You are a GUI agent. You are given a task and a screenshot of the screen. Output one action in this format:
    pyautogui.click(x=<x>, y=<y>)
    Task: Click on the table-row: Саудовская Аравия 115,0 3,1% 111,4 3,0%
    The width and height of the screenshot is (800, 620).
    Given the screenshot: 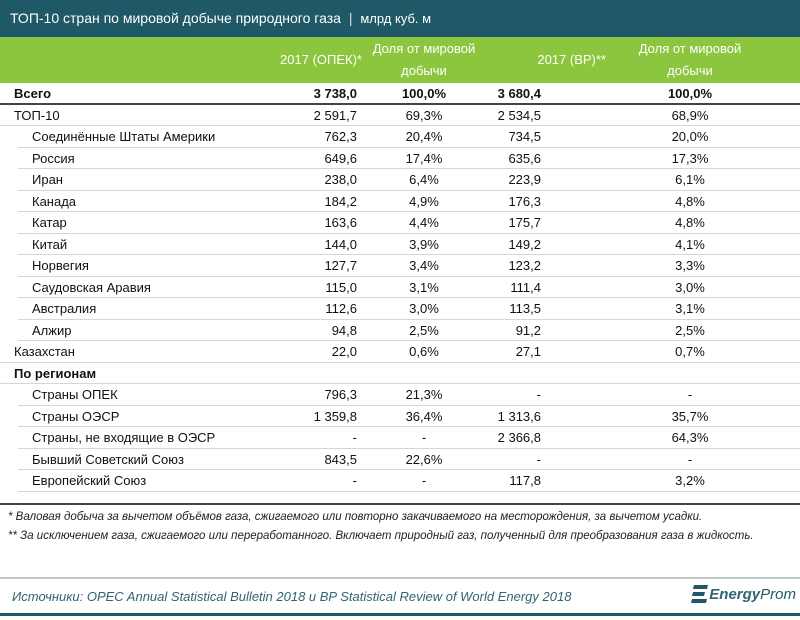 What is the action you would take?
    pyautogui.click(x=409, y=287)
    